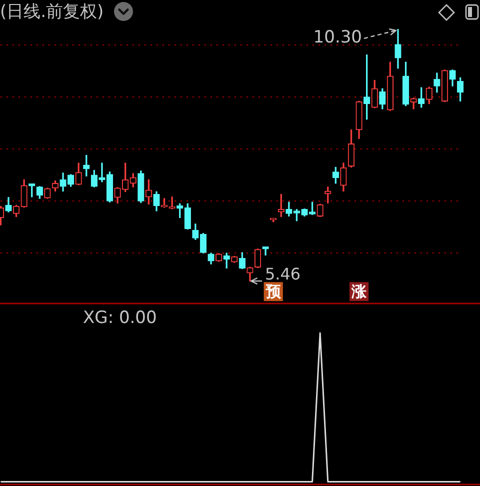 This screenshot has width=480, height=486. Describe the element at coordinates (120, 318) in the screenshot. I see `chart-title: XG: 0.00` at that location.